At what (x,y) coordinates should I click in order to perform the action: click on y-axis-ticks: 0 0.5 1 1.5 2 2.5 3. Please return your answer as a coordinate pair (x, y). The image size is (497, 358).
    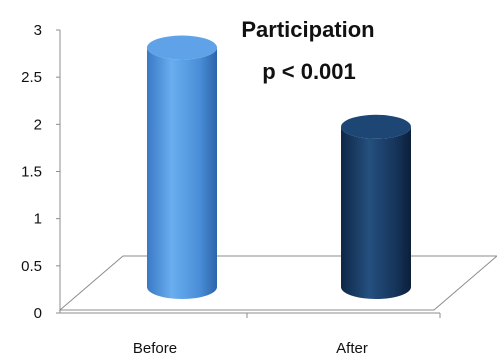
    Looking at the image, I should click on (40, 172).